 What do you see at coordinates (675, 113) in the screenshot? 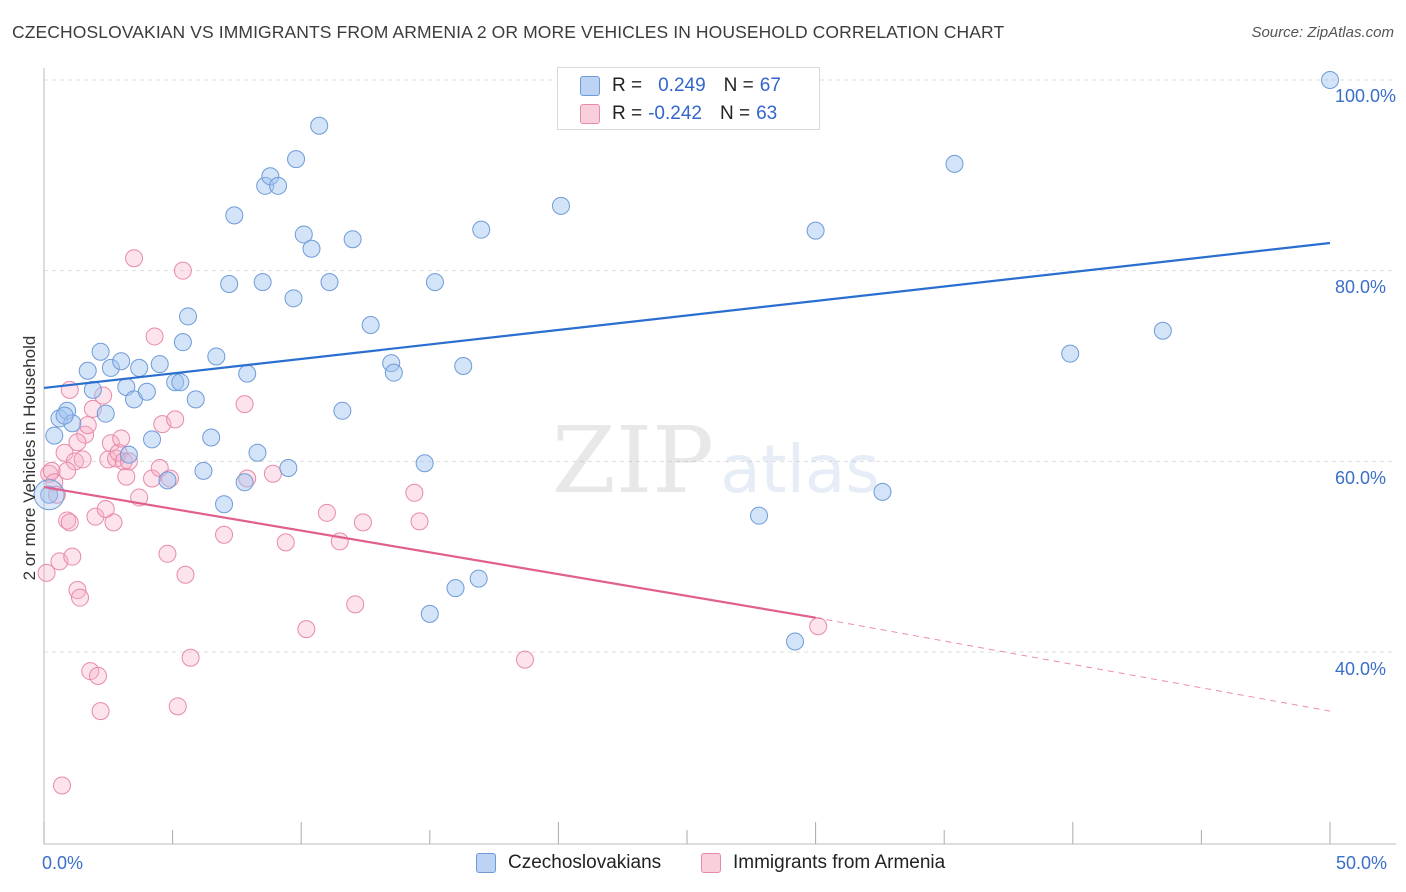
I see `legend-r-value: -0.242` at bounding box center [675, 113].